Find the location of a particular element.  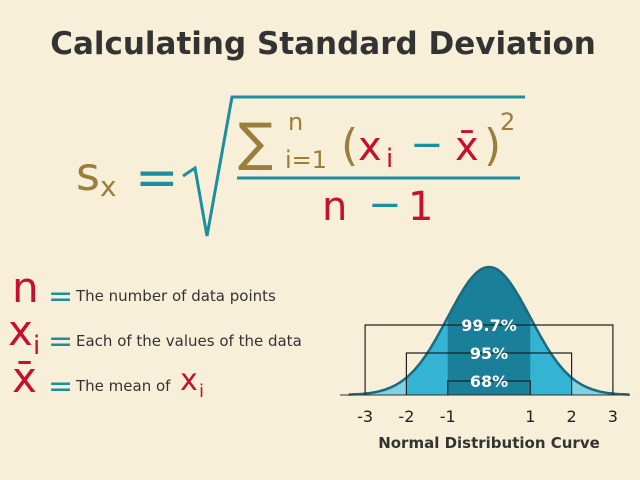

curve-outline is located at coordinates (489, 330).